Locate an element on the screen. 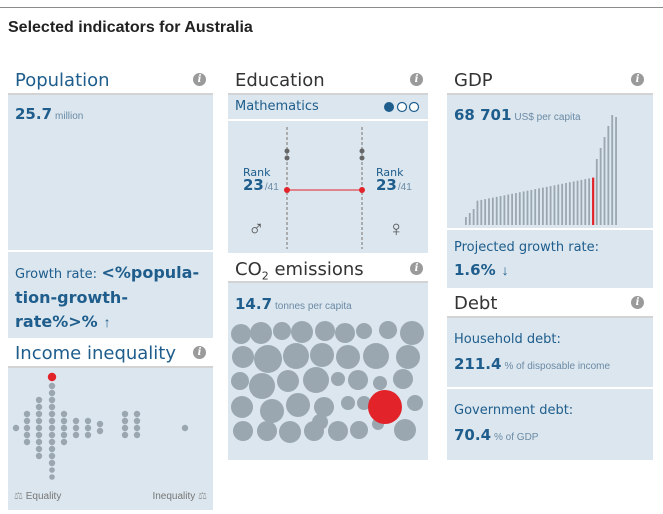 The image size is (663, 514). rank-value-male: 23 is located at coordinates (253, 185).